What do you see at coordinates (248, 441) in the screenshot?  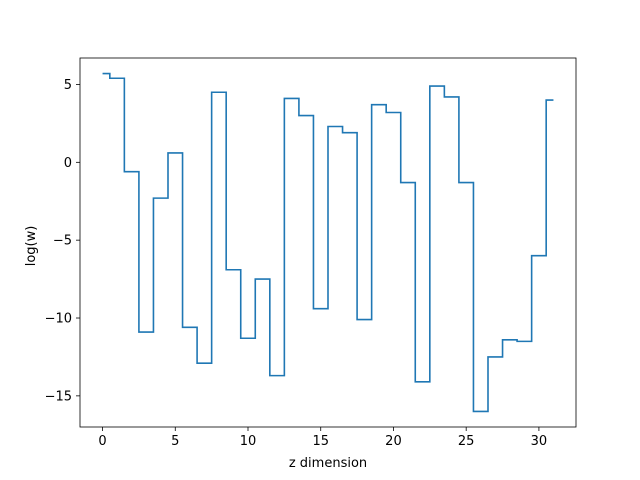 I see `x-tick-label: 10` at bounding box center [248, 441].